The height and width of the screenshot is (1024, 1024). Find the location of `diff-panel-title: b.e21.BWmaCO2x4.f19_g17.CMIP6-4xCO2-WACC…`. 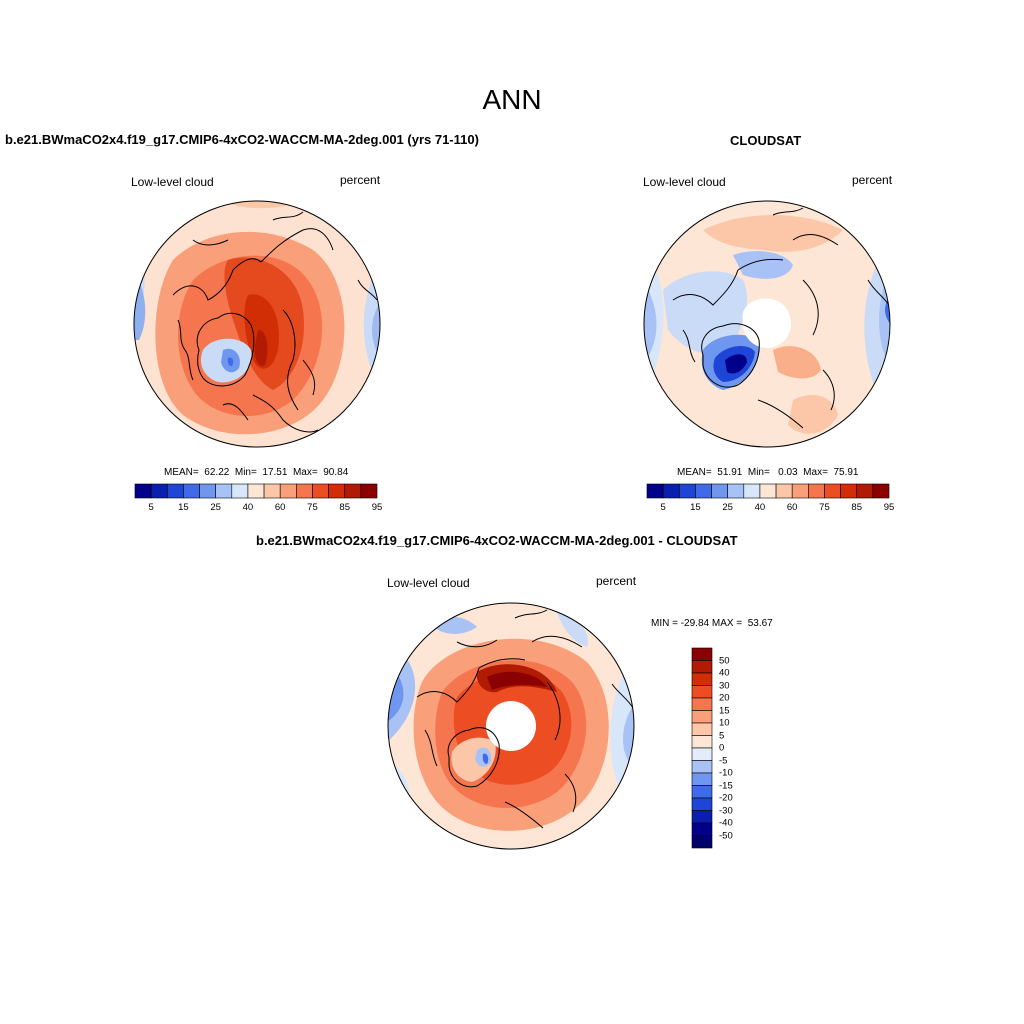

diff-panel-title: b.e21.BWmaCO2x4.f19_g17.CMIP6-4xCO2-WACC… is located at coordinates (497, 540).